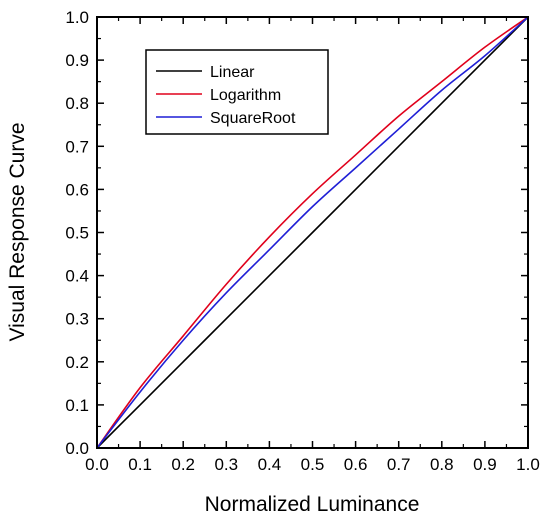 The height and width of the screenshot is (522, 550). Describe the element at coordinates (253, 118) in the screenshot. I see `legend-label-squareroot: SquareRoot` at that location.